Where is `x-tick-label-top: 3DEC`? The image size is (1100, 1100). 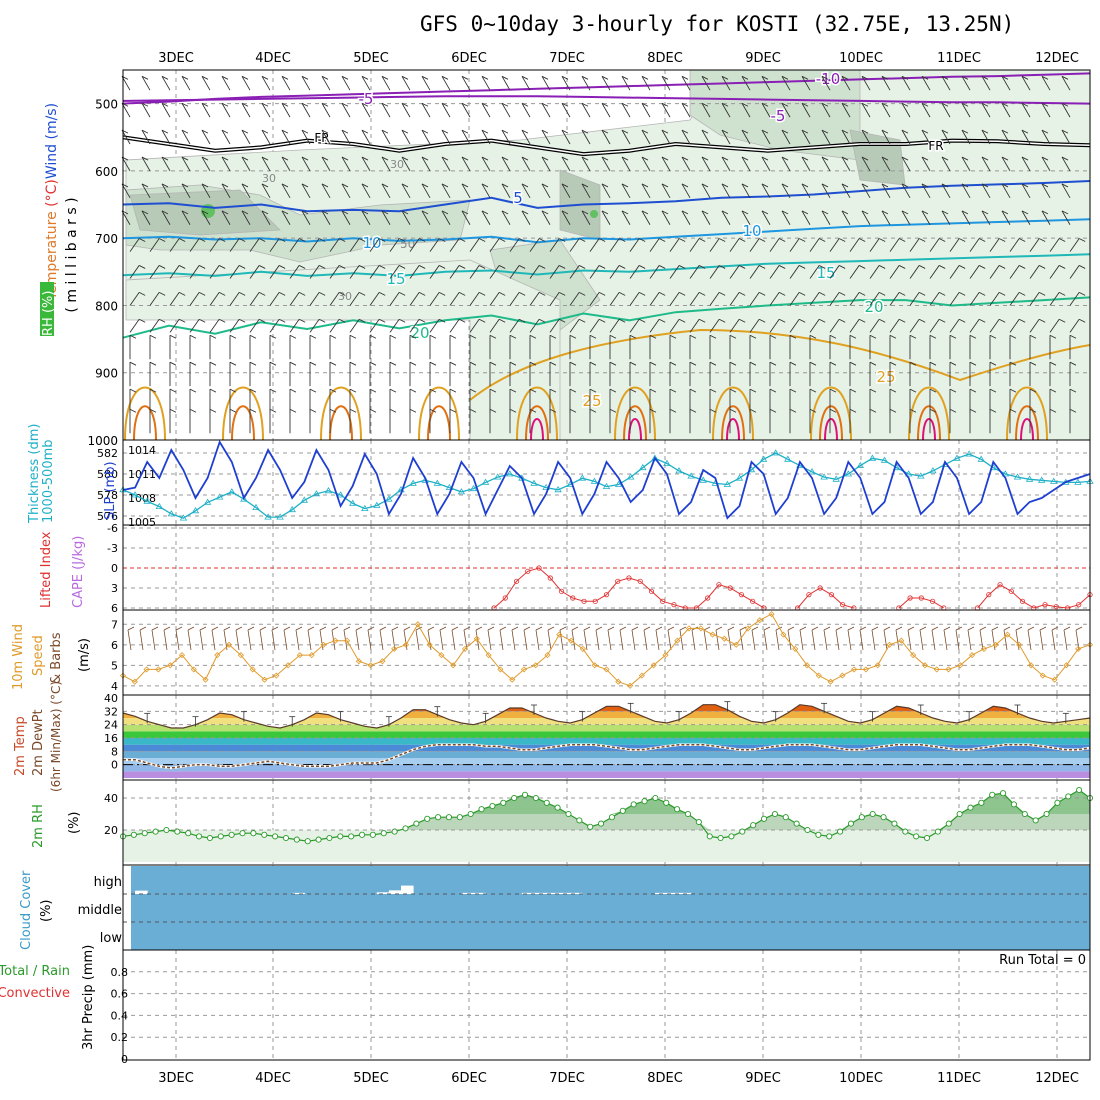
x-tick-label-top: 3DEC is located at coordinates (176, 58).